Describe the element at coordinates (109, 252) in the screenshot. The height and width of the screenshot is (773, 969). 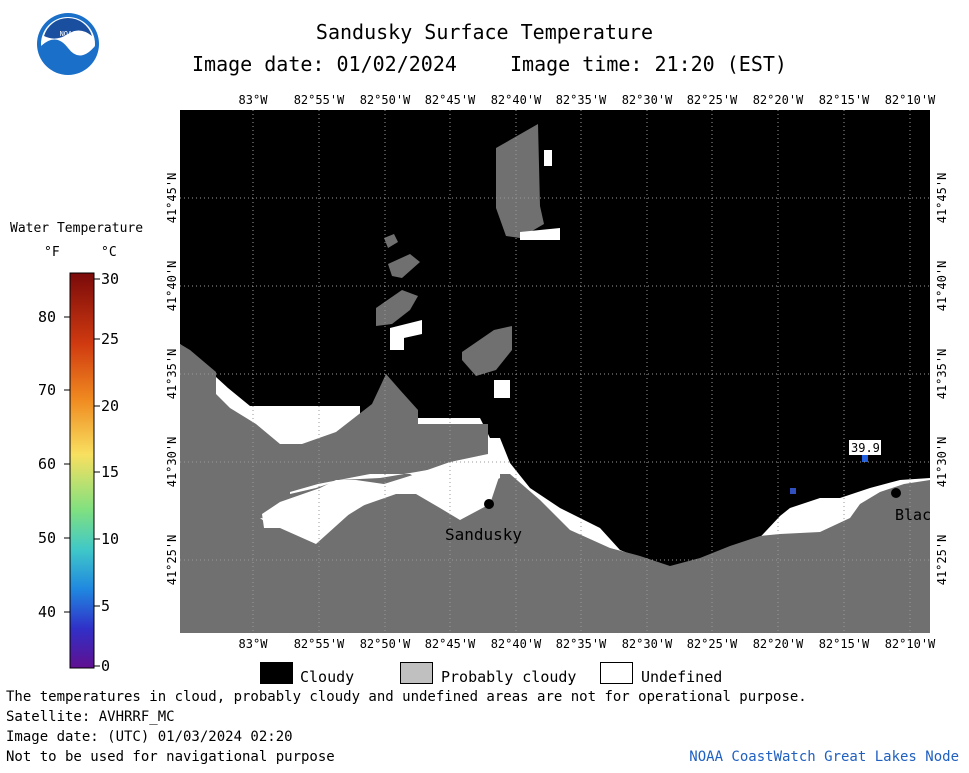
I see `unit-celsius: °C` at that location.